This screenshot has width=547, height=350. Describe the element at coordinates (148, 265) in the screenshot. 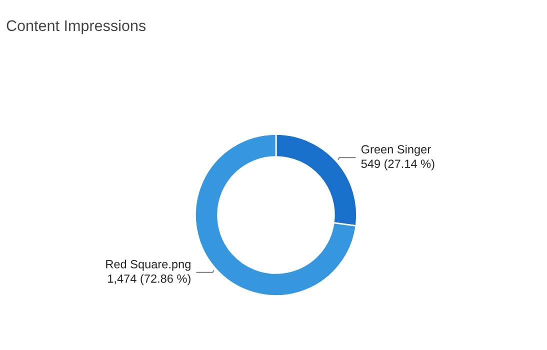

I see `slice-label: Red Square.png` at that location.